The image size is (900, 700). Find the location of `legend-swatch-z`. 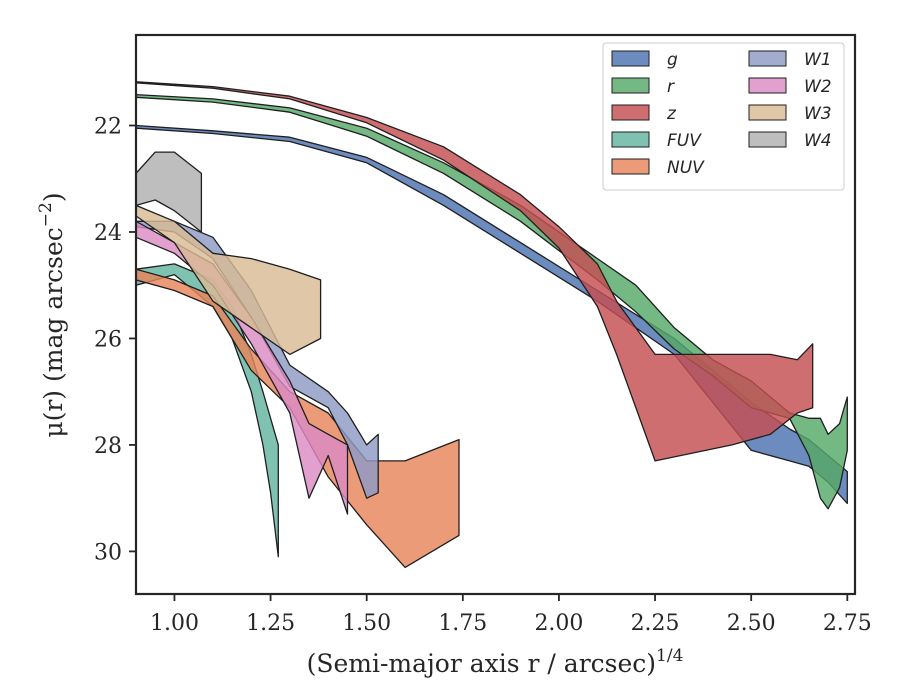

legend-swatch-z is located at coordinates (630, 112).